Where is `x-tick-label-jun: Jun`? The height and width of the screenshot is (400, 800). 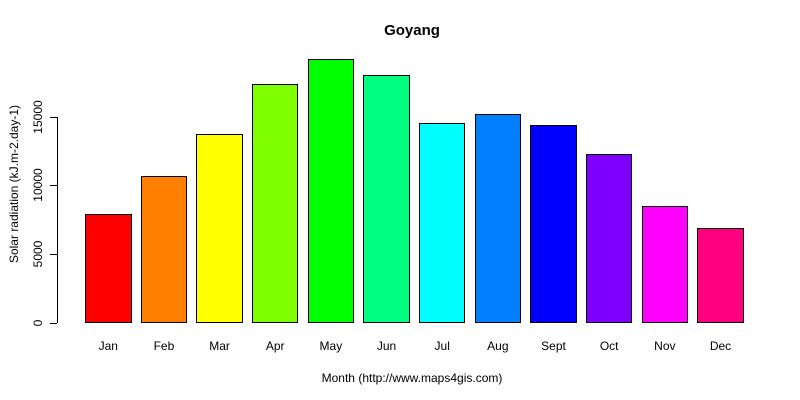 x-tick-label-jun: Jun is located at coordinates (386, 346).